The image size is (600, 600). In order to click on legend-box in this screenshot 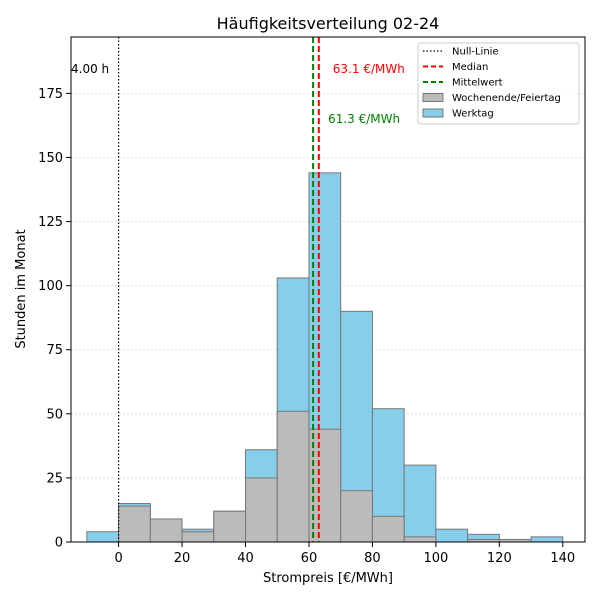, I will do `click(498, 83)`.